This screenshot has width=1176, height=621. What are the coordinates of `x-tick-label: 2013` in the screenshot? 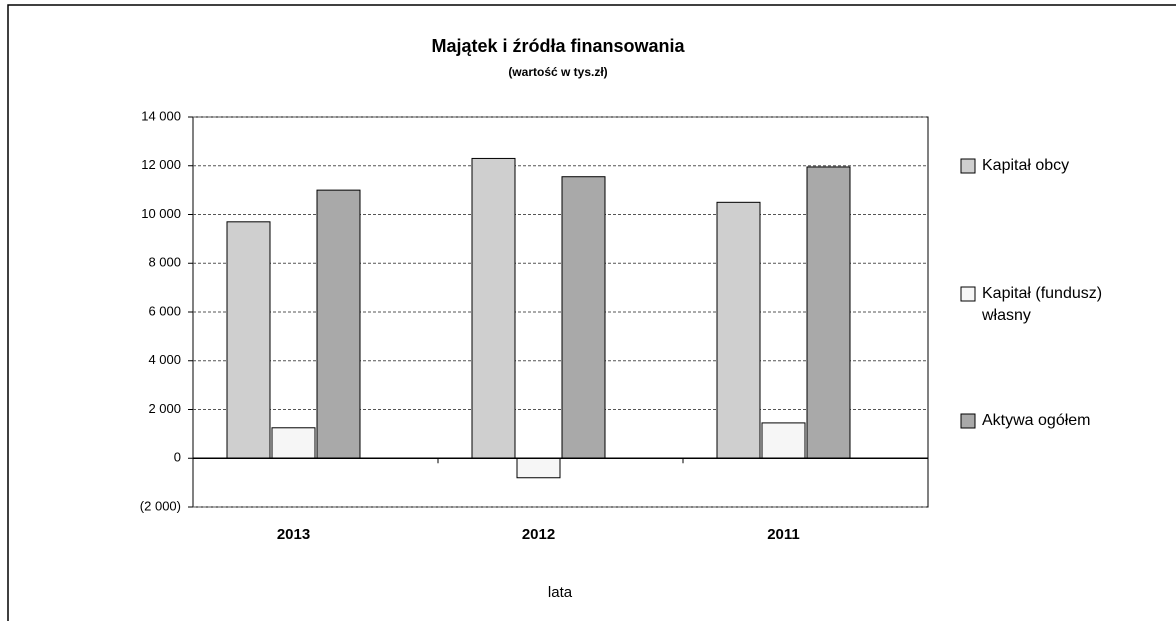 It's located at (293, 534).